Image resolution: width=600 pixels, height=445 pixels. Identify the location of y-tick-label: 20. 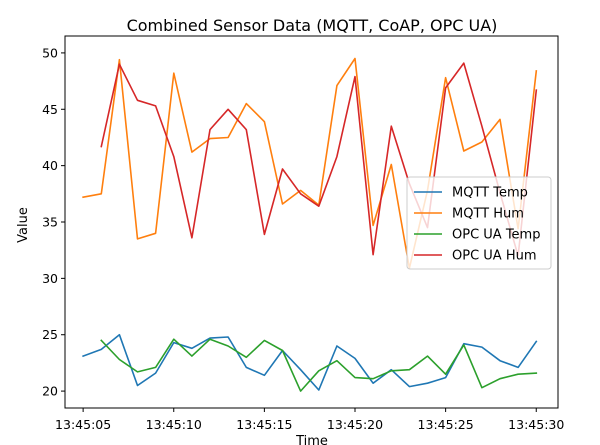
(50, 391).